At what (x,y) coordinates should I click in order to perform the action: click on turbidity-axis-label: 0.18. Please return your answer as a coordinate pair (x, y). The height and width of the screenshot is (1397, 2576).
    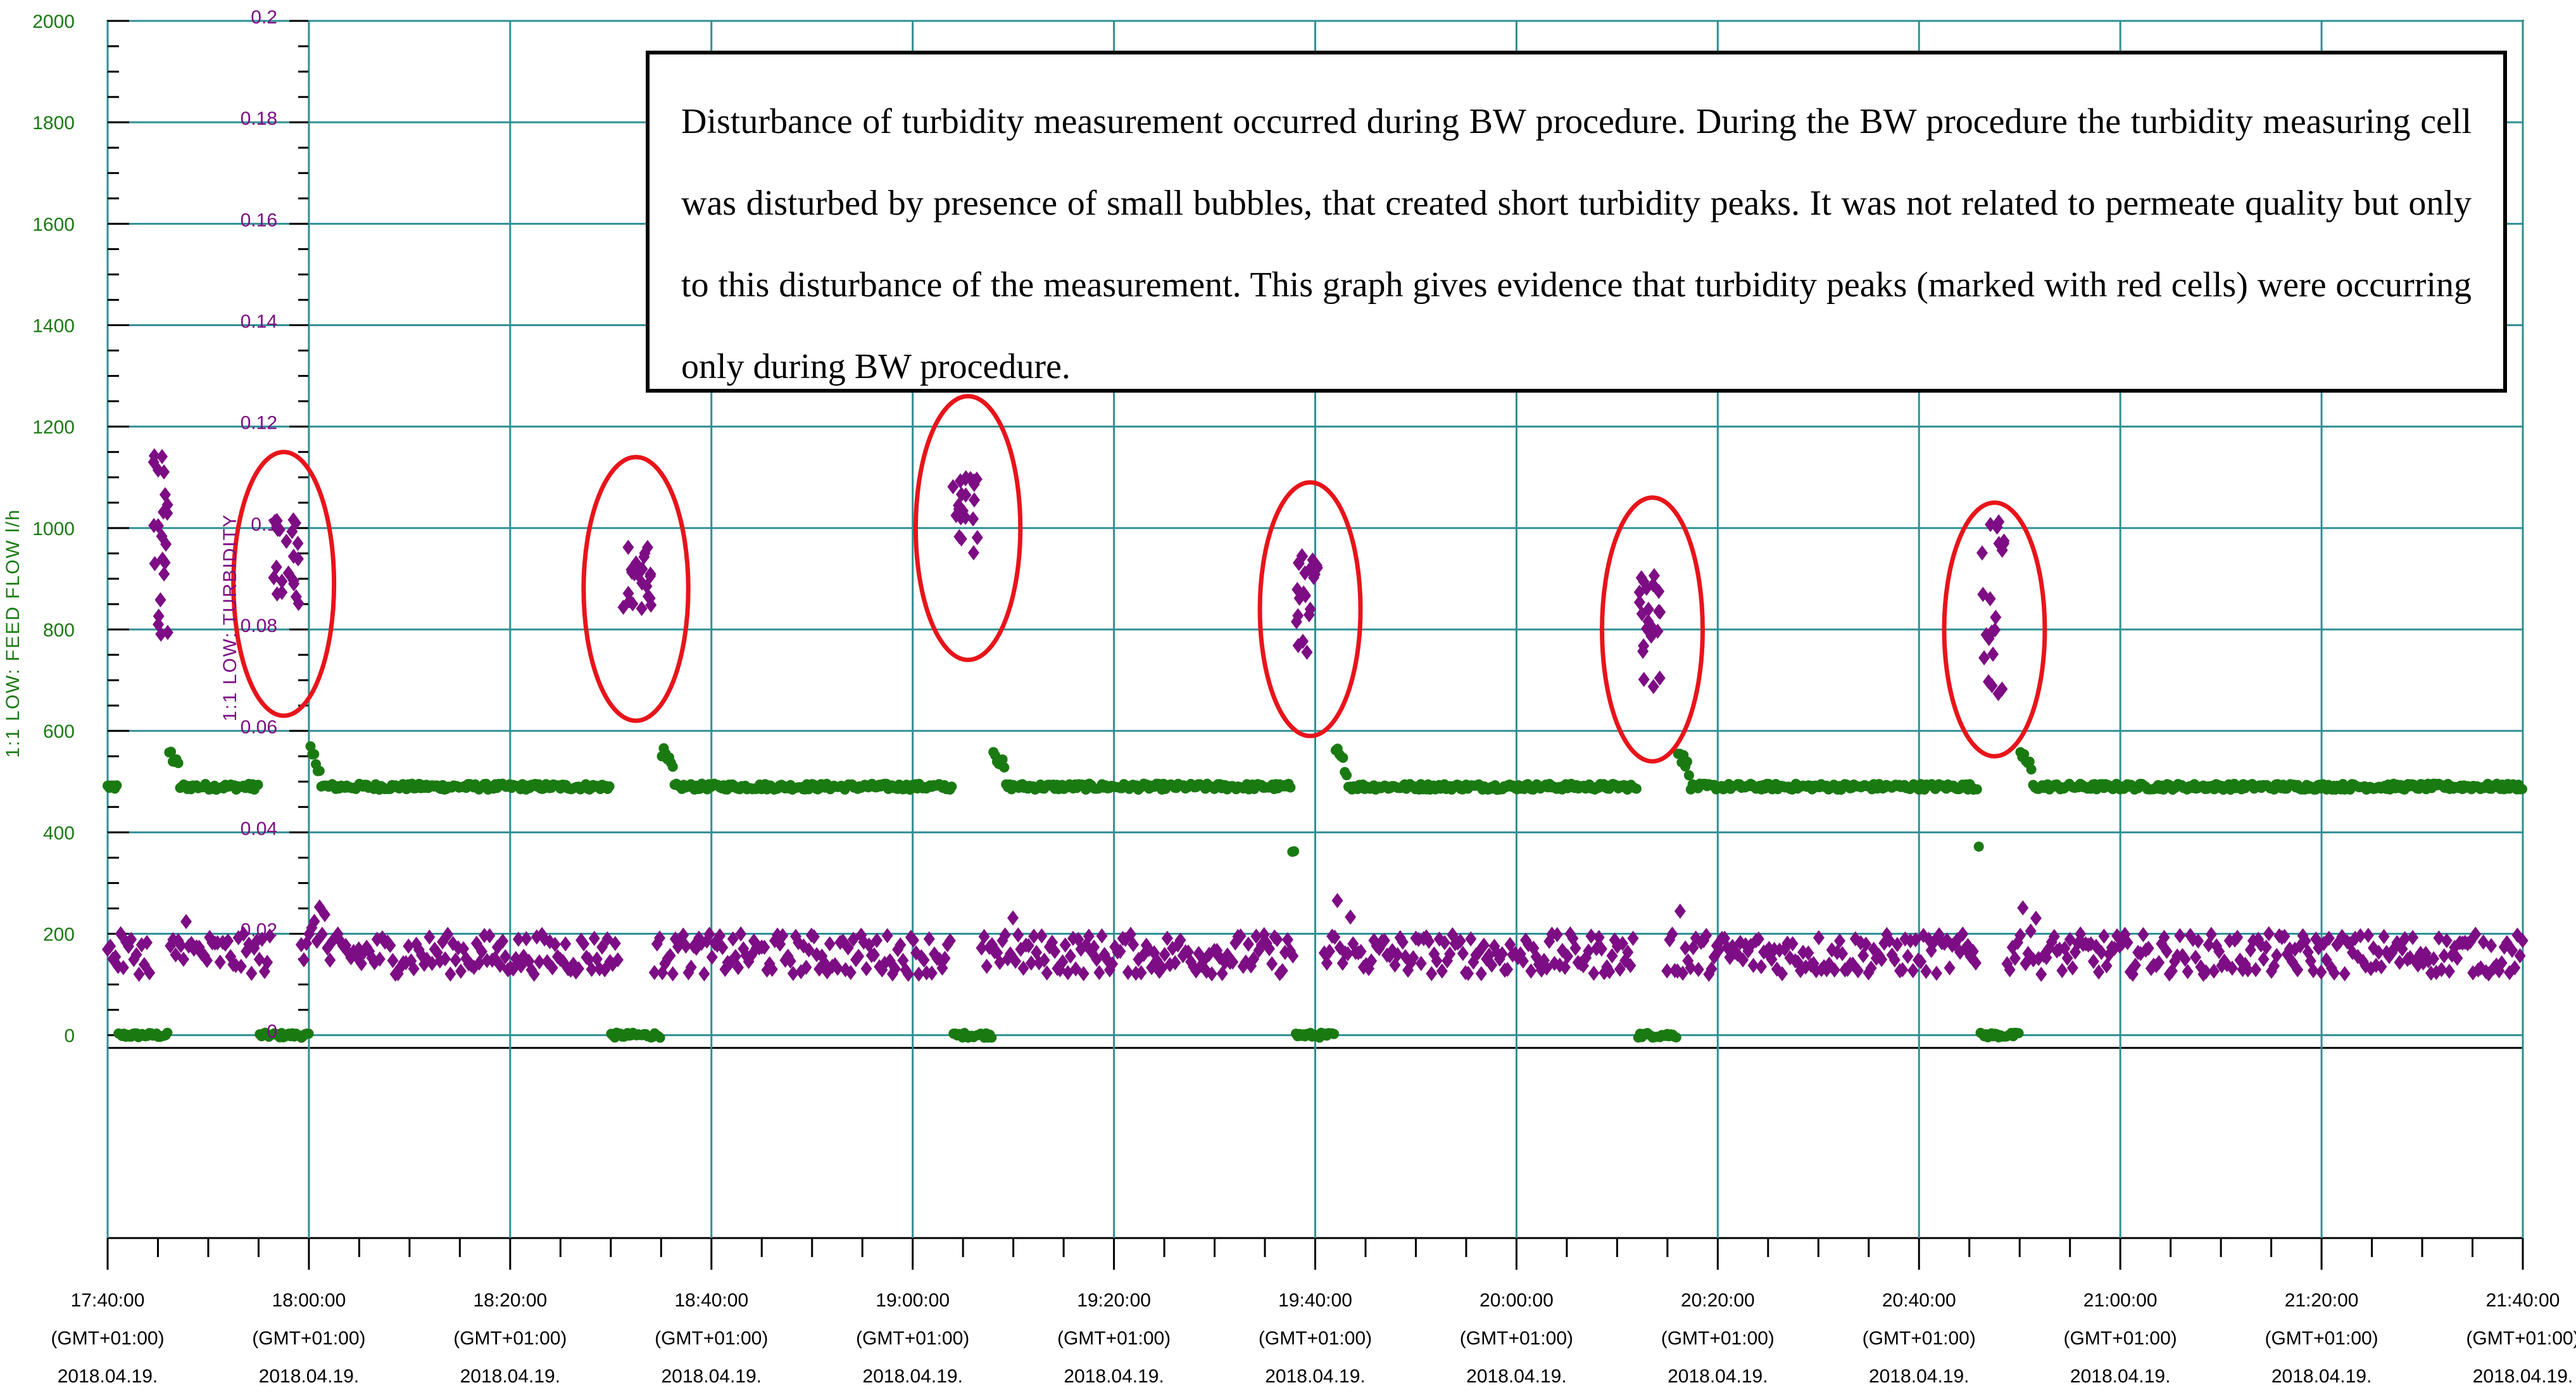
    Looking at the image, I should click on (259, 118).